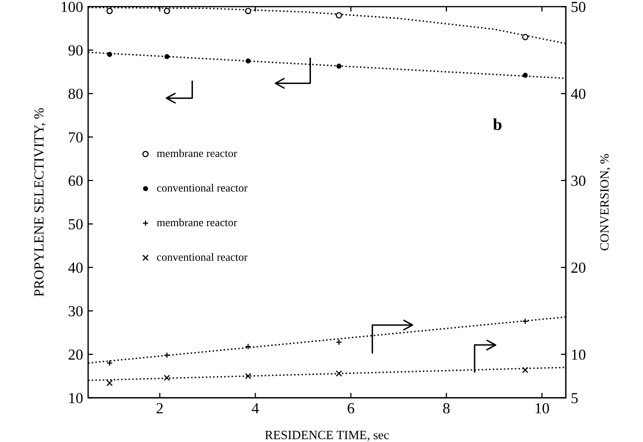 Image resolution: width=643 pixels, height=442 pixels. Describe the element at coordinates (75, 224) in the screenshot. I see `y-tick-label: 50` at that location.